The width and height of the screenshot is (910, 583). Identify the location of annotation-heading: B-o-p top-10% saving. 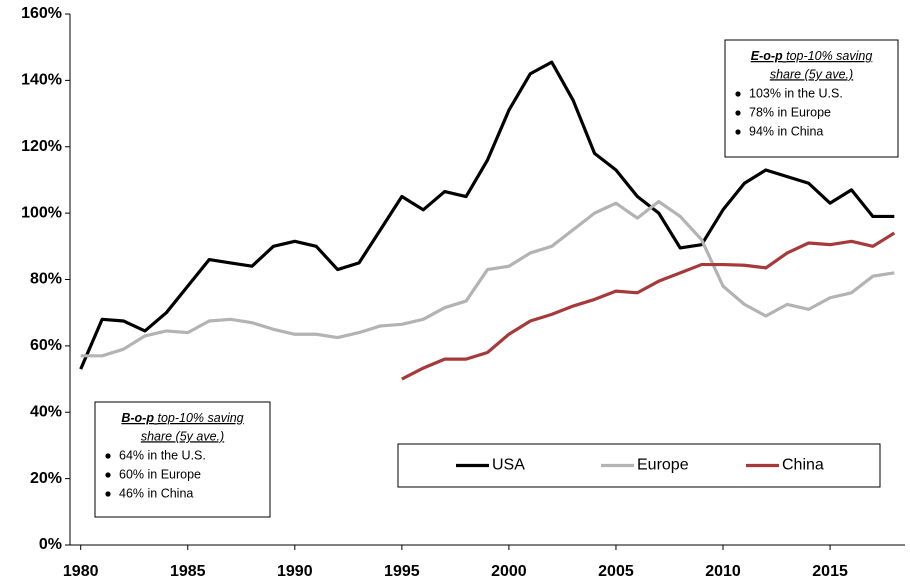
(182, 418).